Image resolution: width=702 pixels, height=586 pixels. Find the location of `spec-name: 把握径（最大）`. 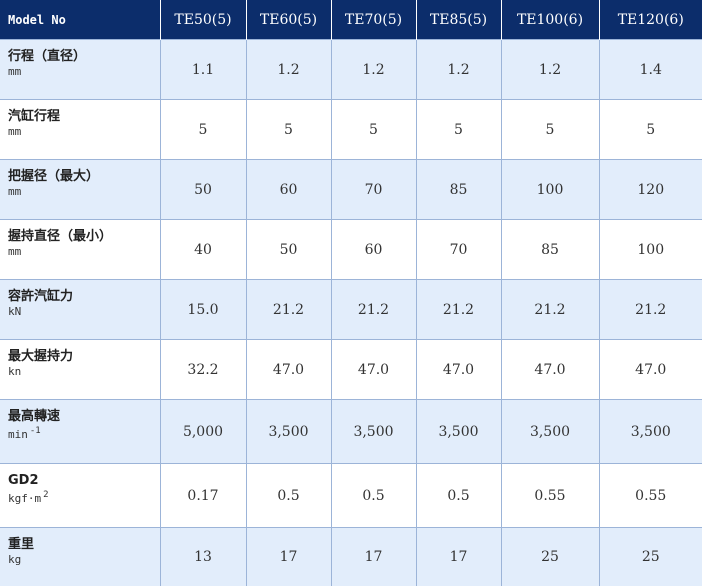

spec-name: 把握径（最大） is located at coordinates (84, 176).